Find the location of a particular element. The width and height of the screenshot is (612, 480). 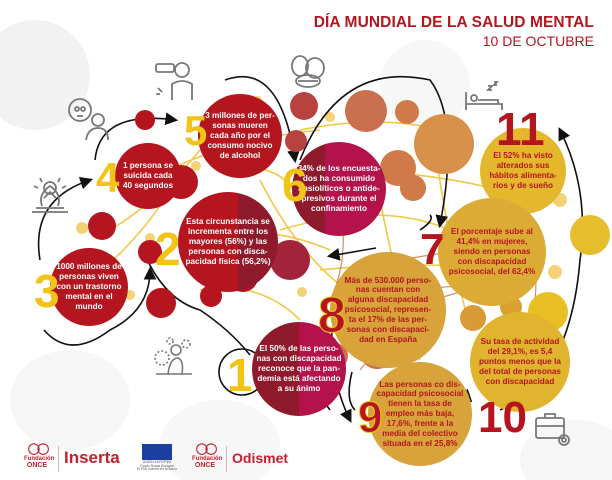

fact-number-4: 4 is located at coordinates (108, 177).